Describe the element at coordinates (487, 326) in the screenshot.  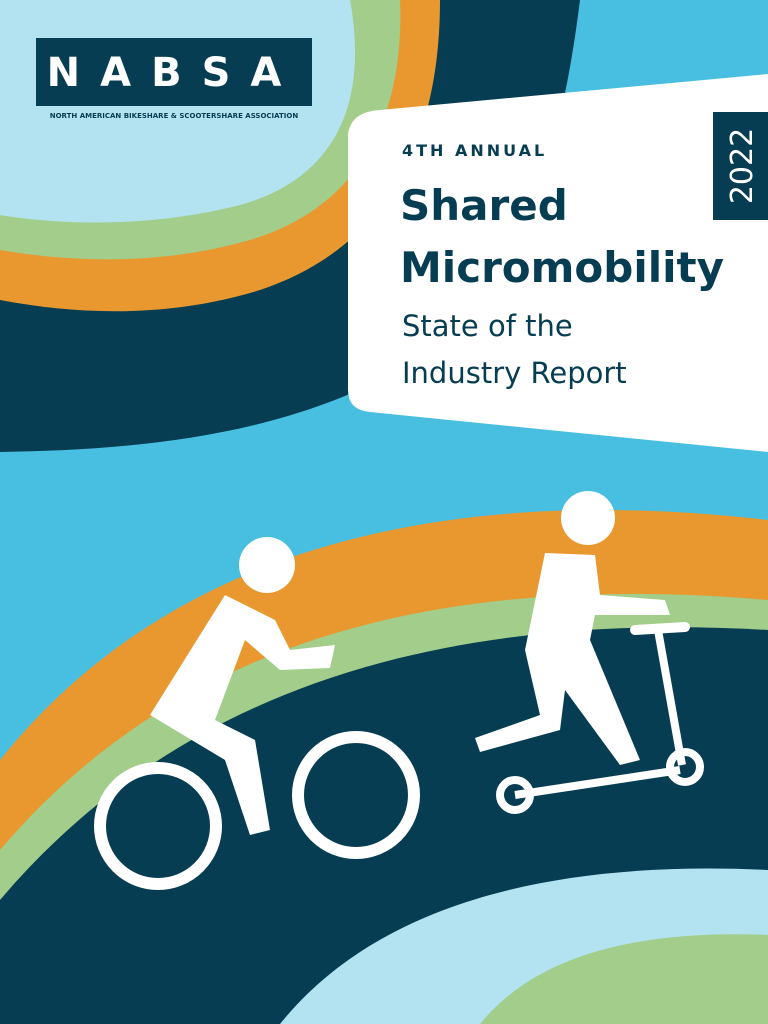
I see `subtitle-line: State of the` at that location.